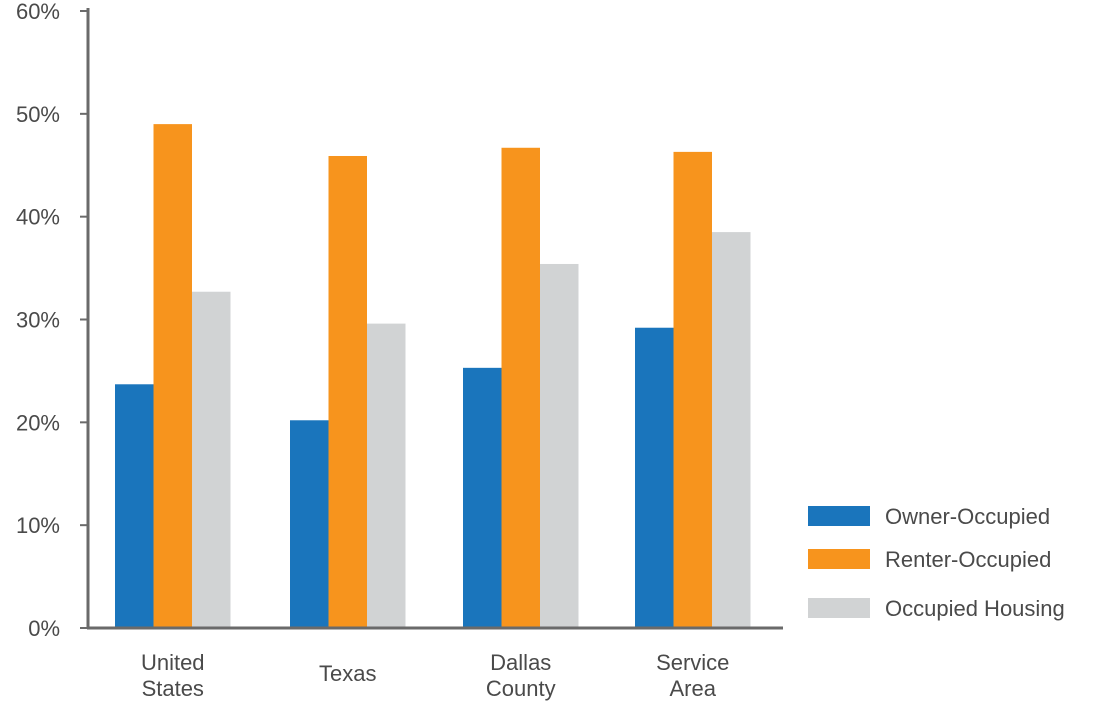 The width and height of the screenshot is (1107, 702). I want to click on legend-swatch-owner-occupied, so click(839, 516).